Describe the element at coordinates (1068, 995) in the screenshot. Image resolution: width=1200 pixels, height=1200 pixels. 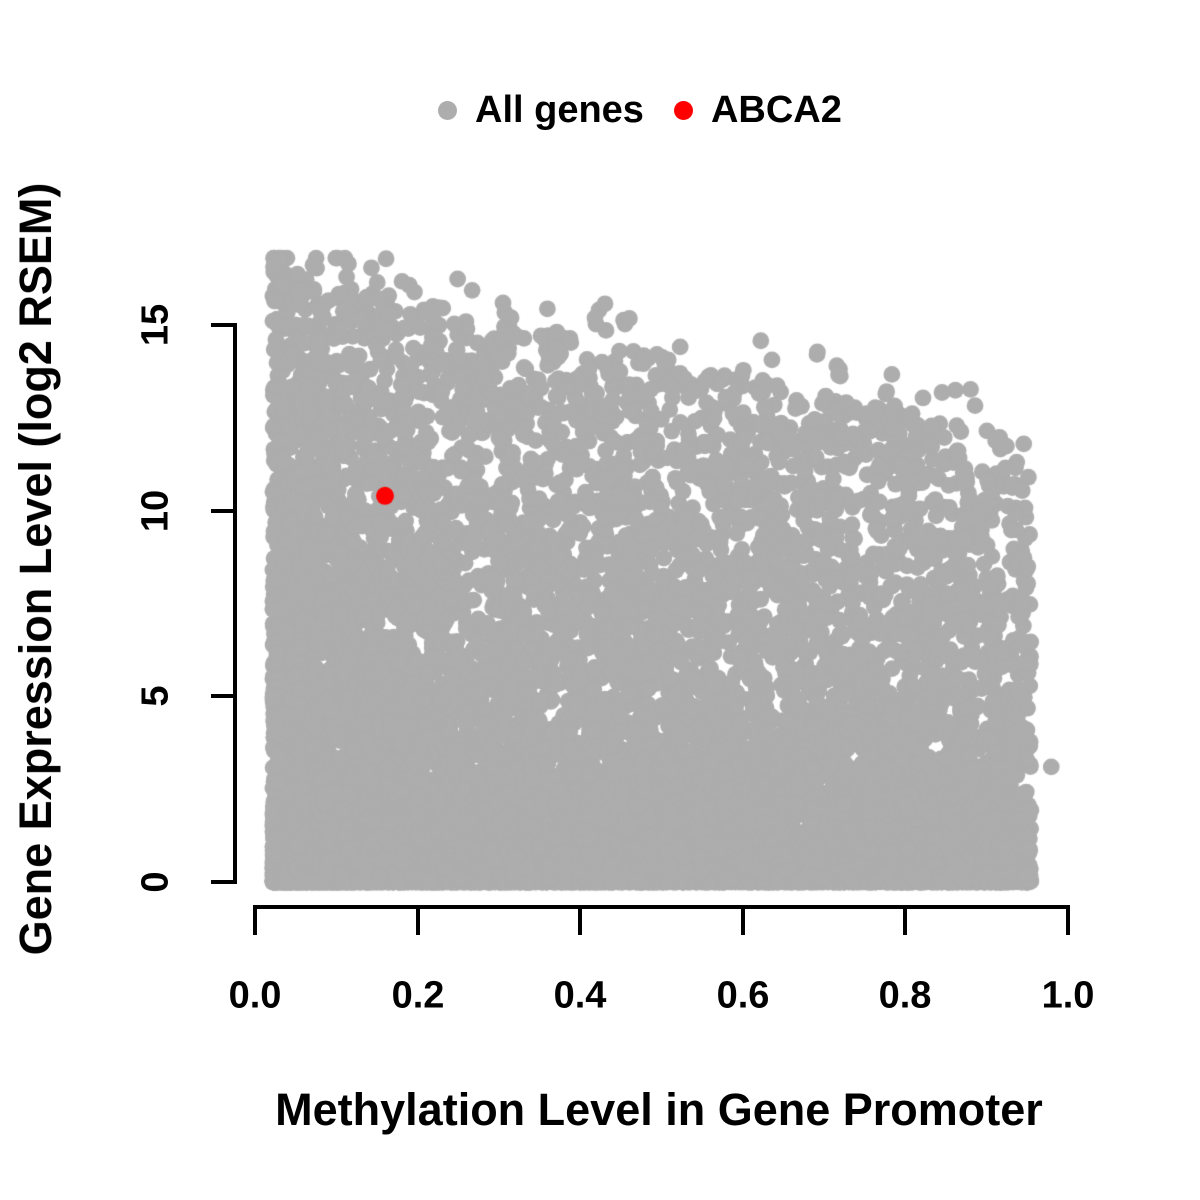
I see `x-tick-label-1.0: 1.0` at that location.